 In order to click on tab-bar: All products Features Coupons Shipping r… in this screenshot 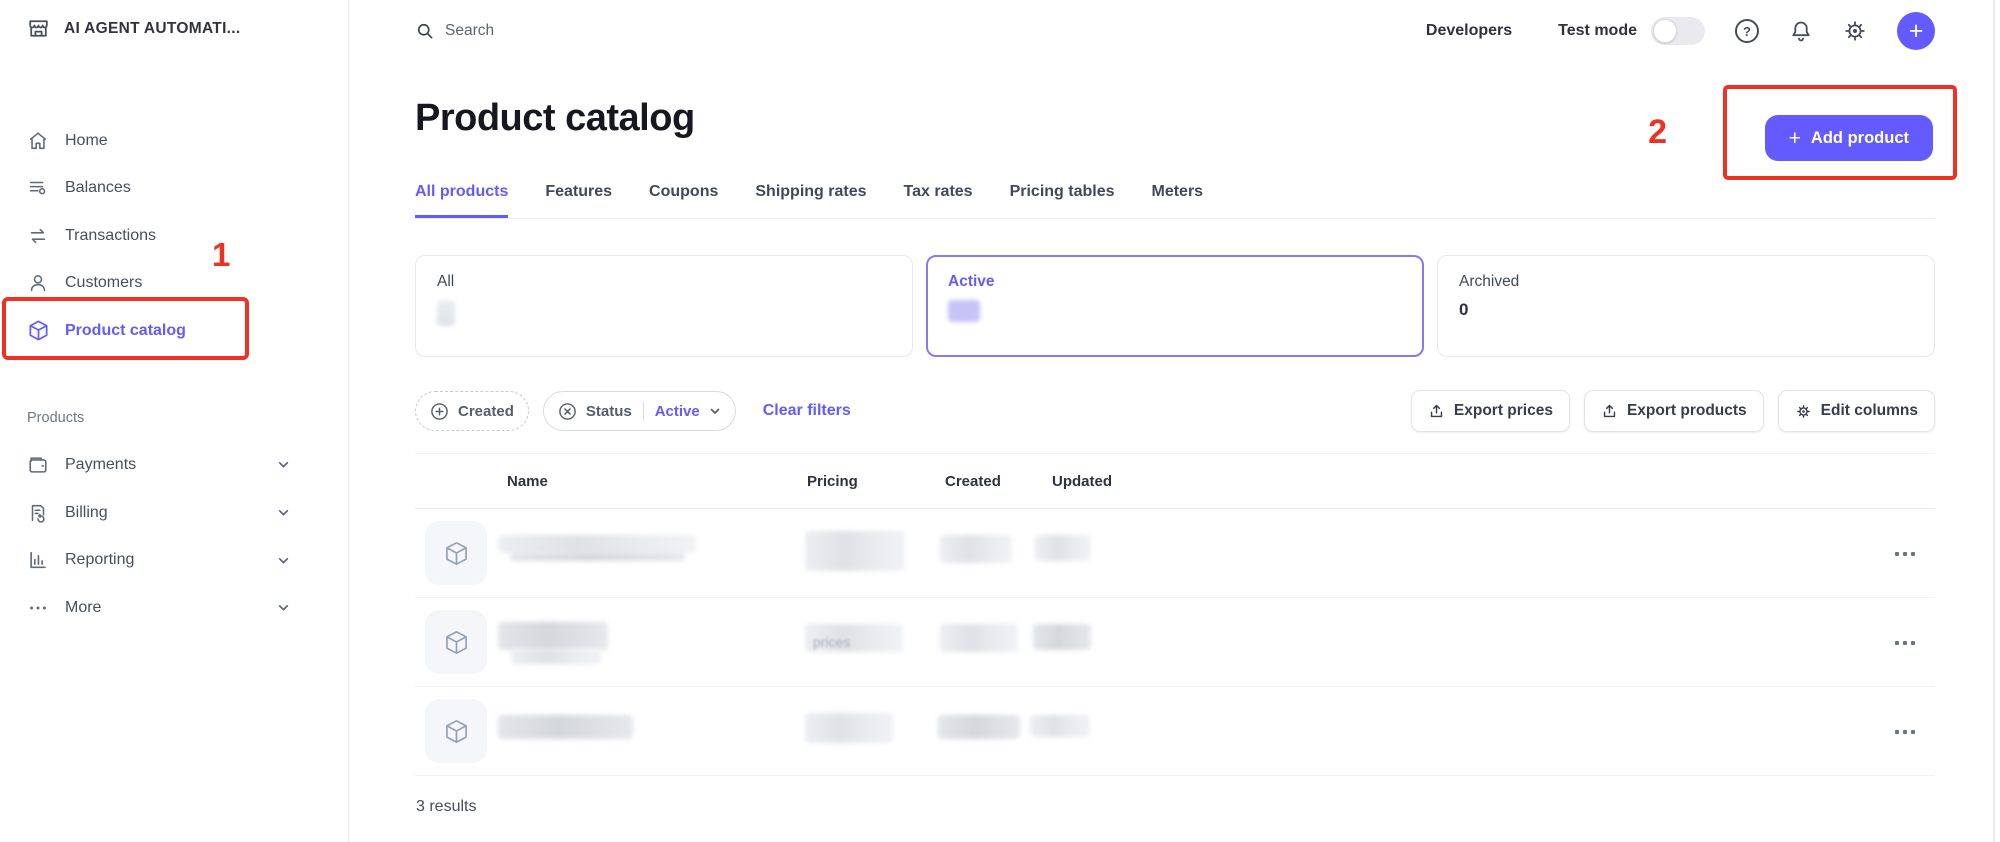, I will do `click(1175, 201)`.